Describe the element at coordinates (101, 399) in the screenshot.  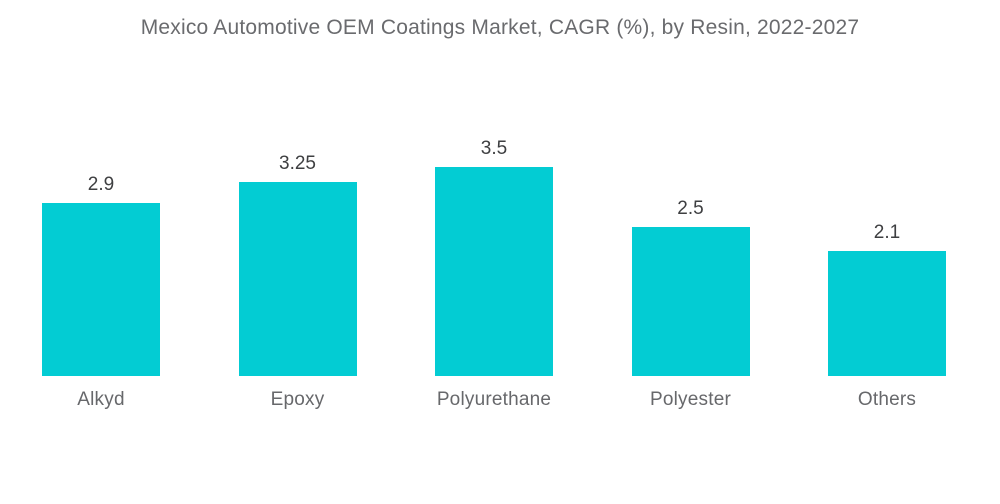
I see `category-label: Alkyd` at that location.